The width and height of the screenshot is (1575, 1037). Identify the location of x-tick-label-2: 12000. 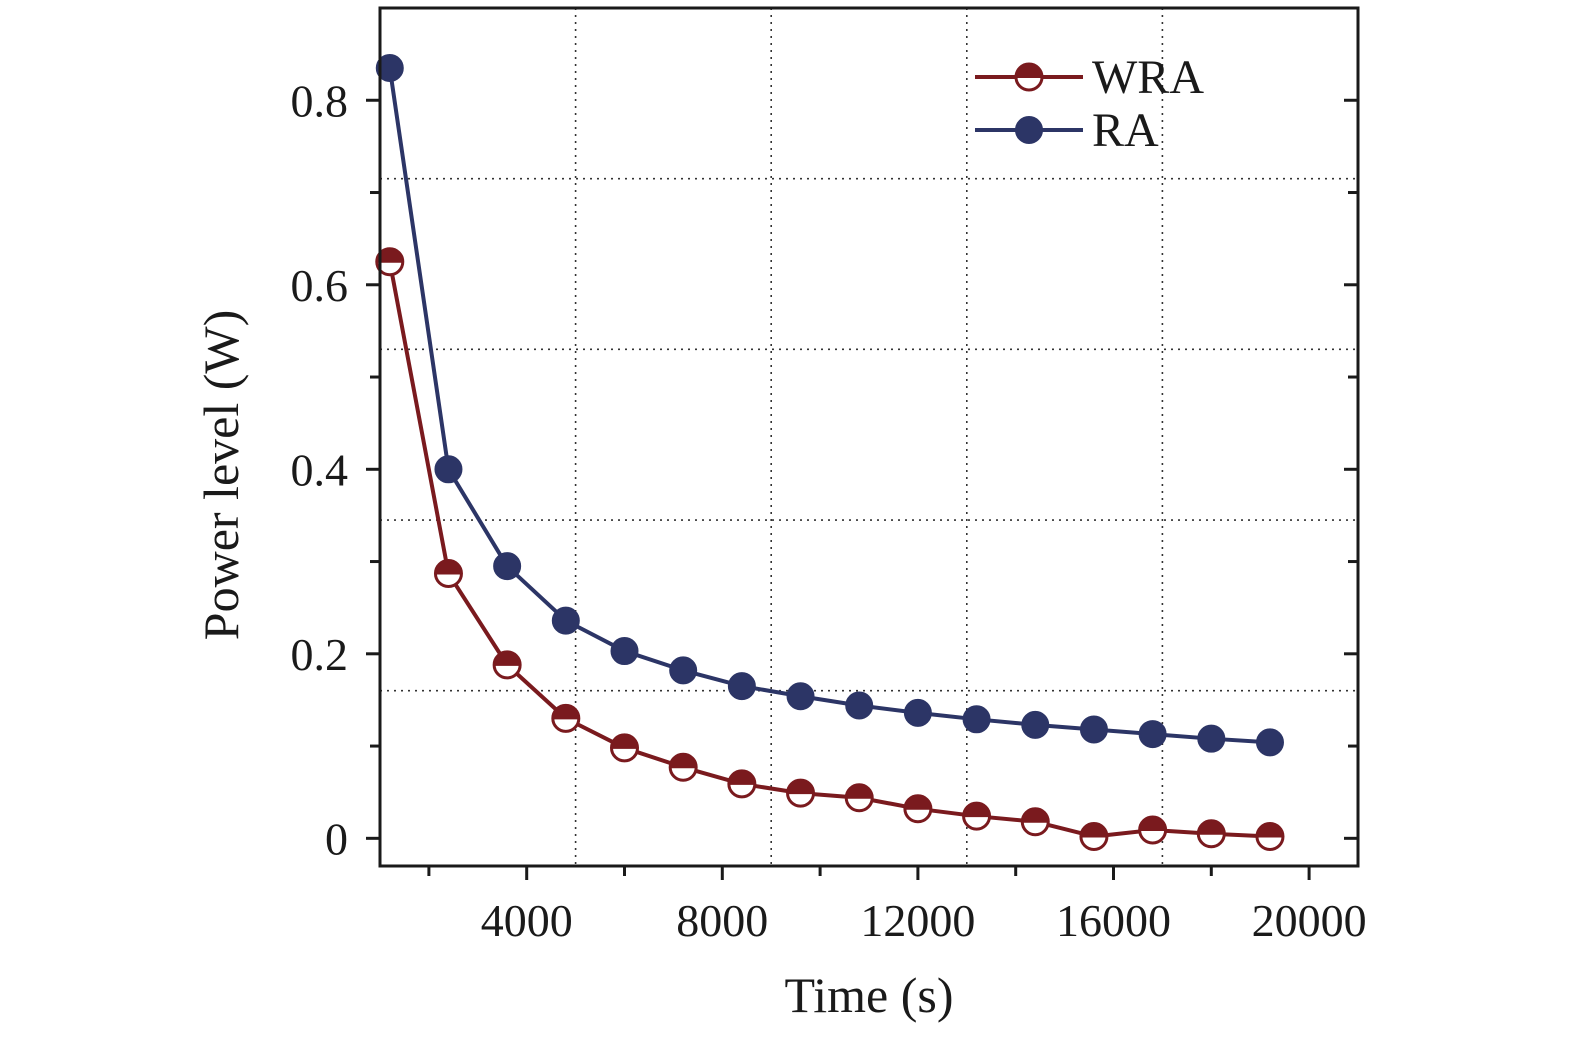
(917, 920).